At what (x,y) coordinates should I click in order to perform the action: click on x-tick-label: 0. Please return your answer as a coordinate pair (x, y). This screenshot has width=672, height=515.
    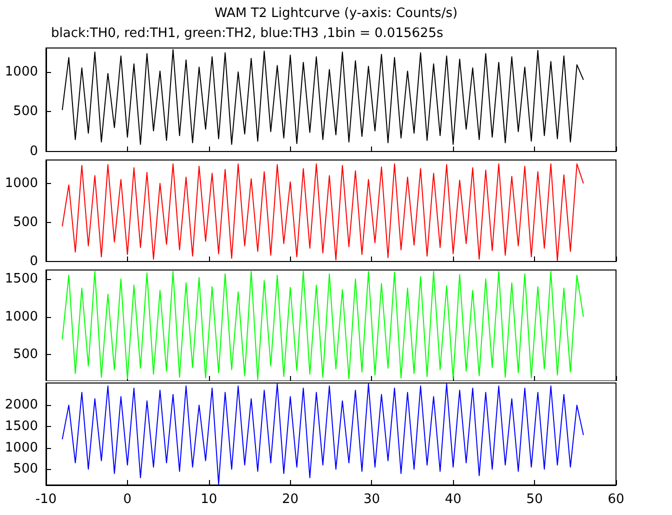
    Looking at the image, I should click on (127, 499).